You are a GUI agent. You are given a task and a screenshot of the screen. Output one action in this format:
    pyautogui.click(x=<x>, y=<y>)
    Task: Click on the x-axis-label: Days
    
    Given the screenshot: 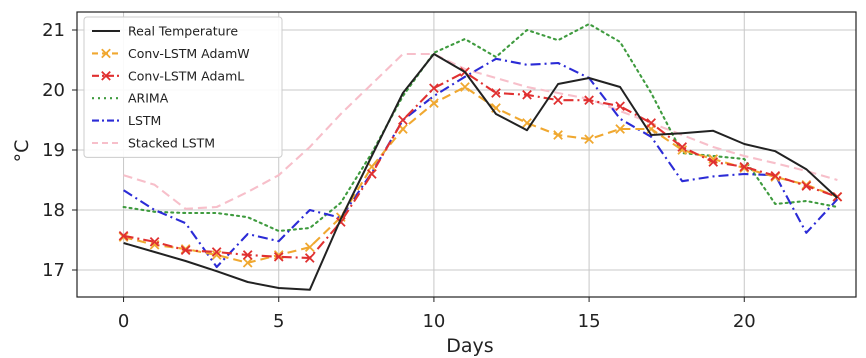 What is the action you would take?
    pyautogui.click(x=469, y=346)
    